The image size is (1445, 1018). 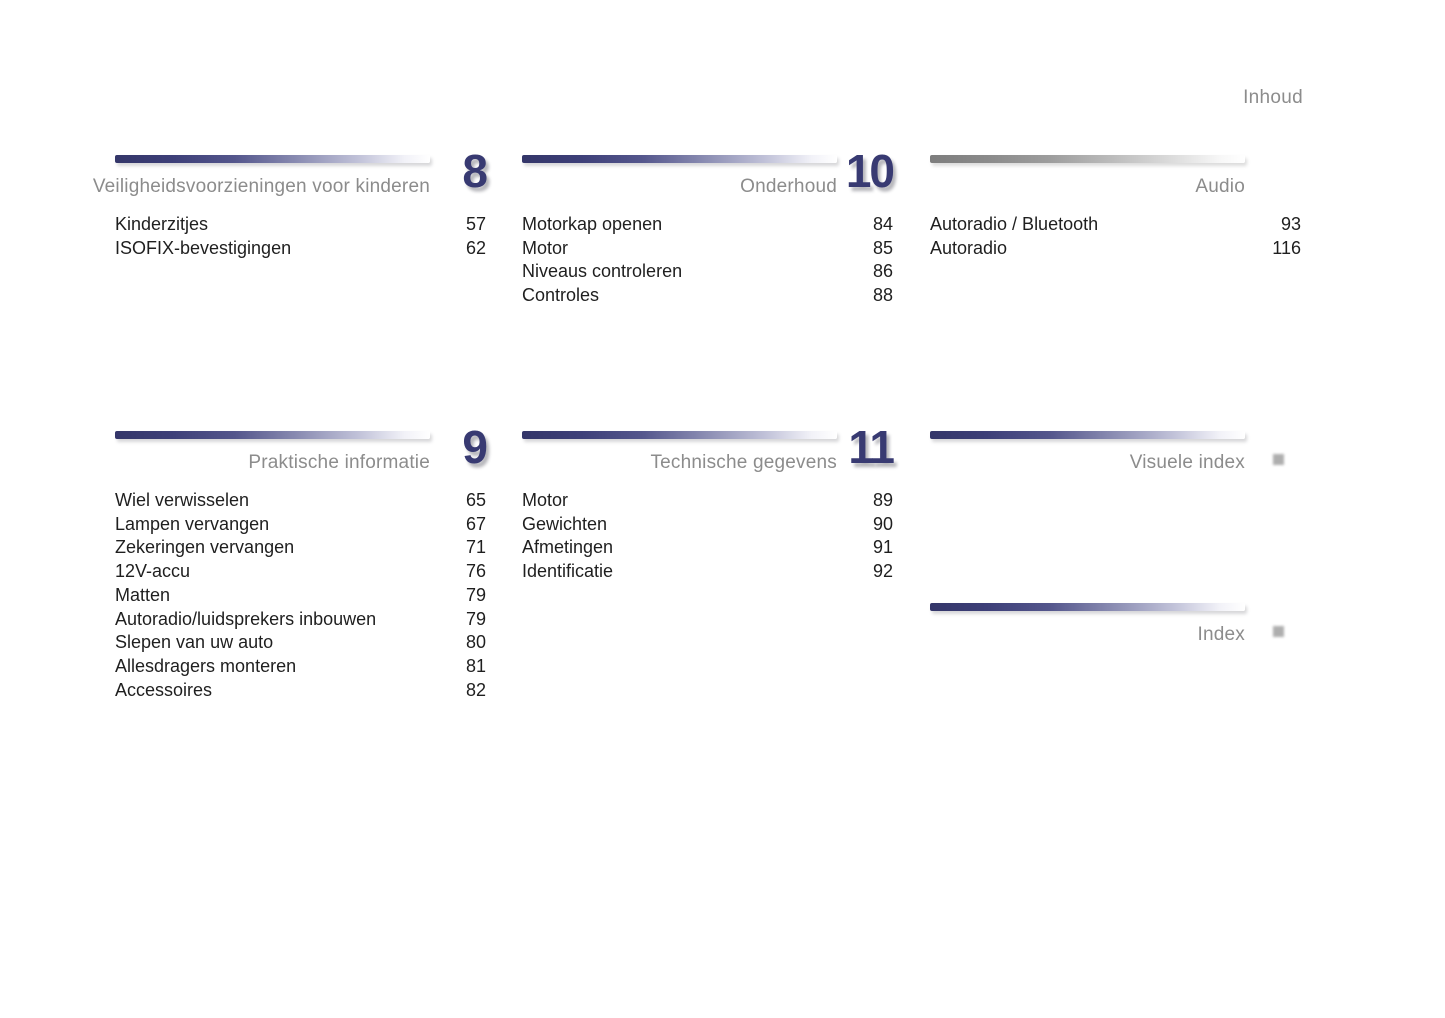 What do you see at coordinates (707, 572) in the screenshot?
I see `toc-entry: Identificatie 92` at bounding box center [707, 572].